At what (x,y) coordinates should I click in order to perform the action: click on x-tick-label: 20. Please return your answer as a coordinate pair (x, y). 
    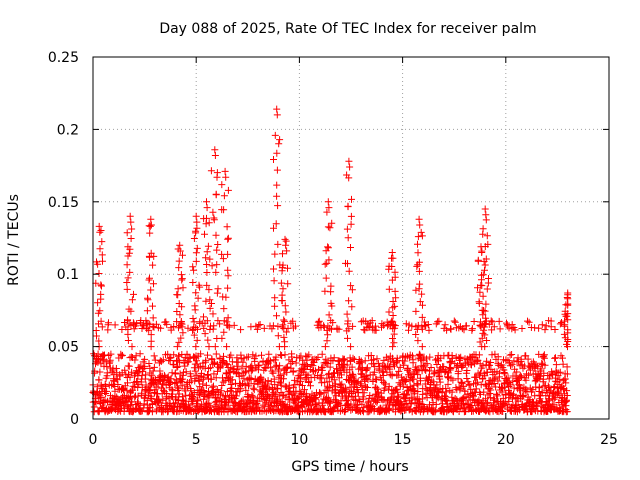
    Looking at the image, I should click on (506, 440).